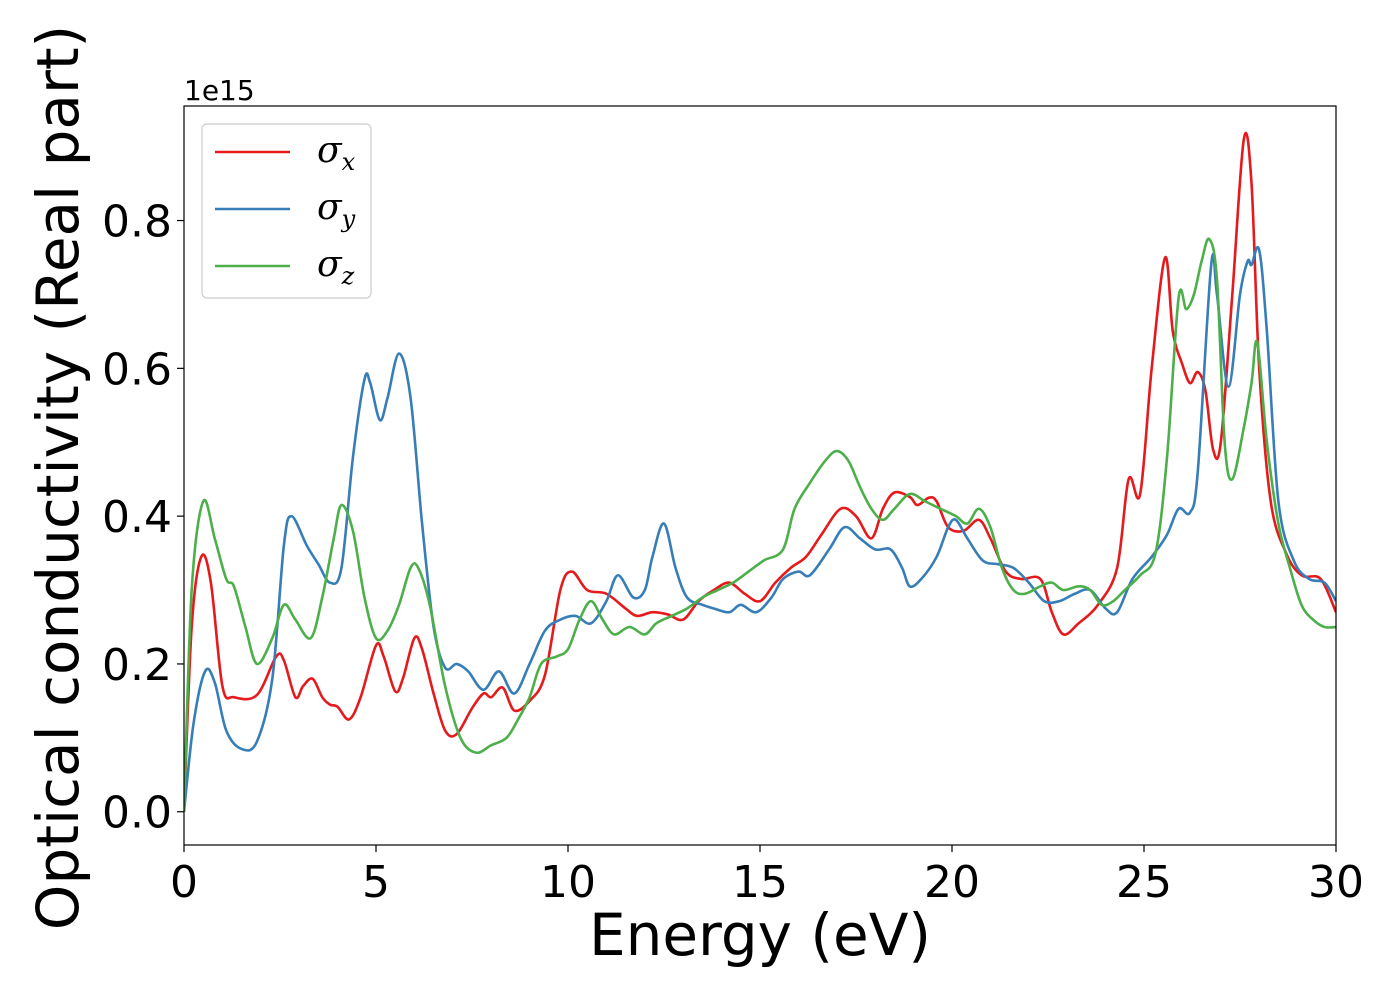  I want to click on x-tick-label: 25, so click(1144, 882).